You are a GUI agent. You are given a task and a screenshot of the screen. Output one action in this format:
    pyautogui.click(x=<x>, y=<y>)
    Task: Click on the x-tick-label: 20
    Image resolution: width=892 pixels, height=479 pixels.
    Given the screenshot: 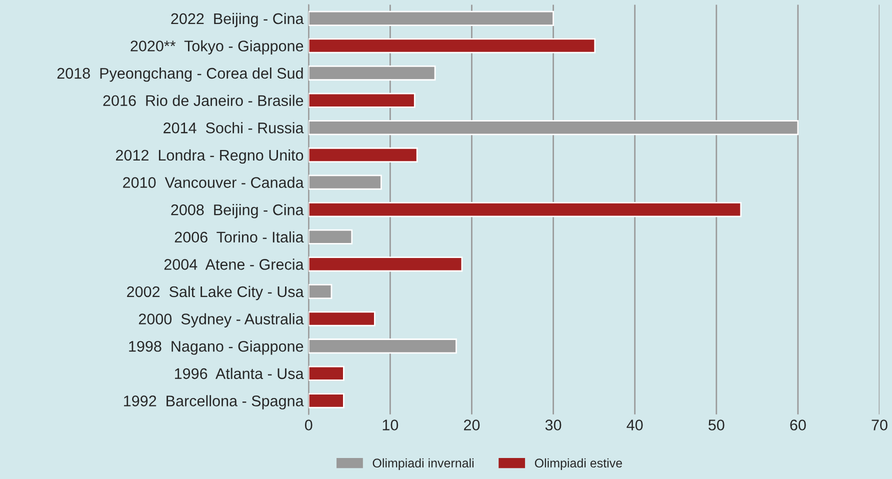 What is the action you would take?
    pyautogui.click(x=472, y=425)
    